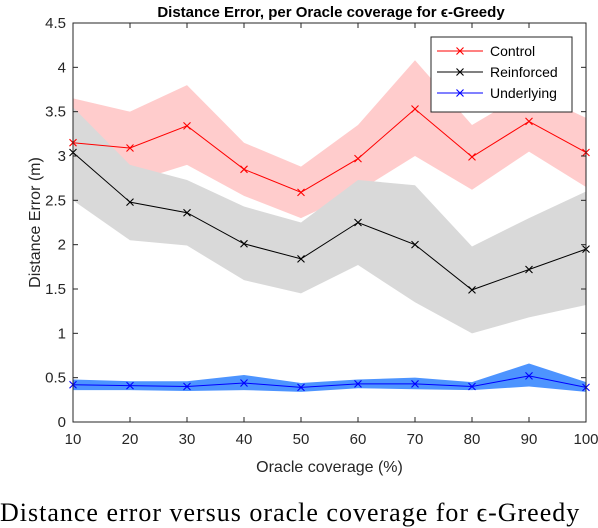  Describe the element at coordinates (55, 112) in the screenshot. I see `y-tick-label: 3.5` at that location.